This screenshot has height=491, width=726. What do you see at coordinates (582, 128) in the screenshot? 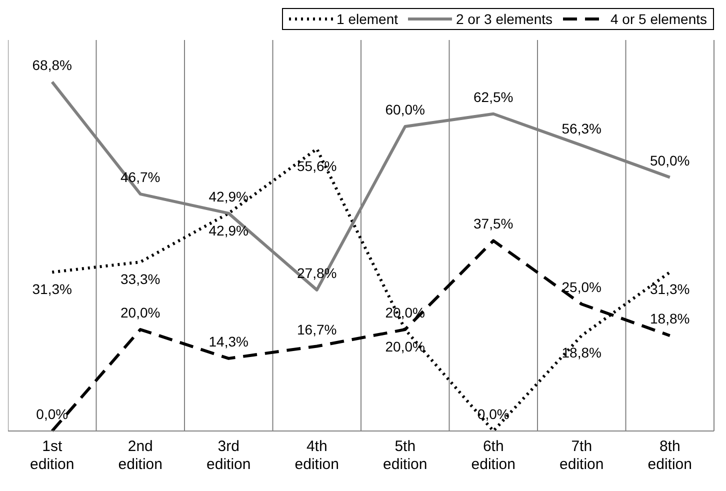
I see `data-label: 56,3%` at bounding box center [582, 128].